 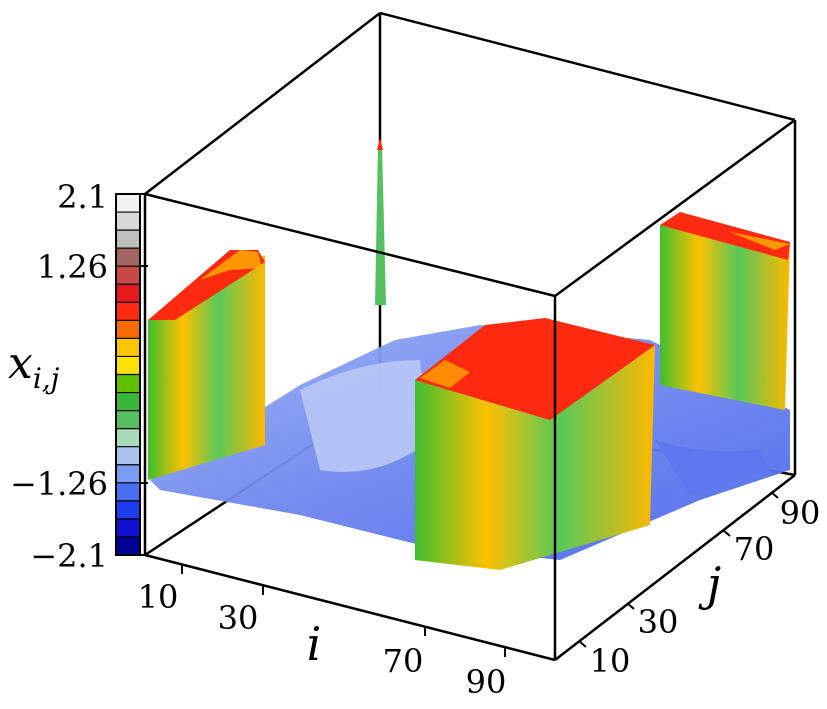 What do you see at coordinates (610, 661) in the screenshot?
I see `y-tick-label: 10` at bounding box center [610, 661].